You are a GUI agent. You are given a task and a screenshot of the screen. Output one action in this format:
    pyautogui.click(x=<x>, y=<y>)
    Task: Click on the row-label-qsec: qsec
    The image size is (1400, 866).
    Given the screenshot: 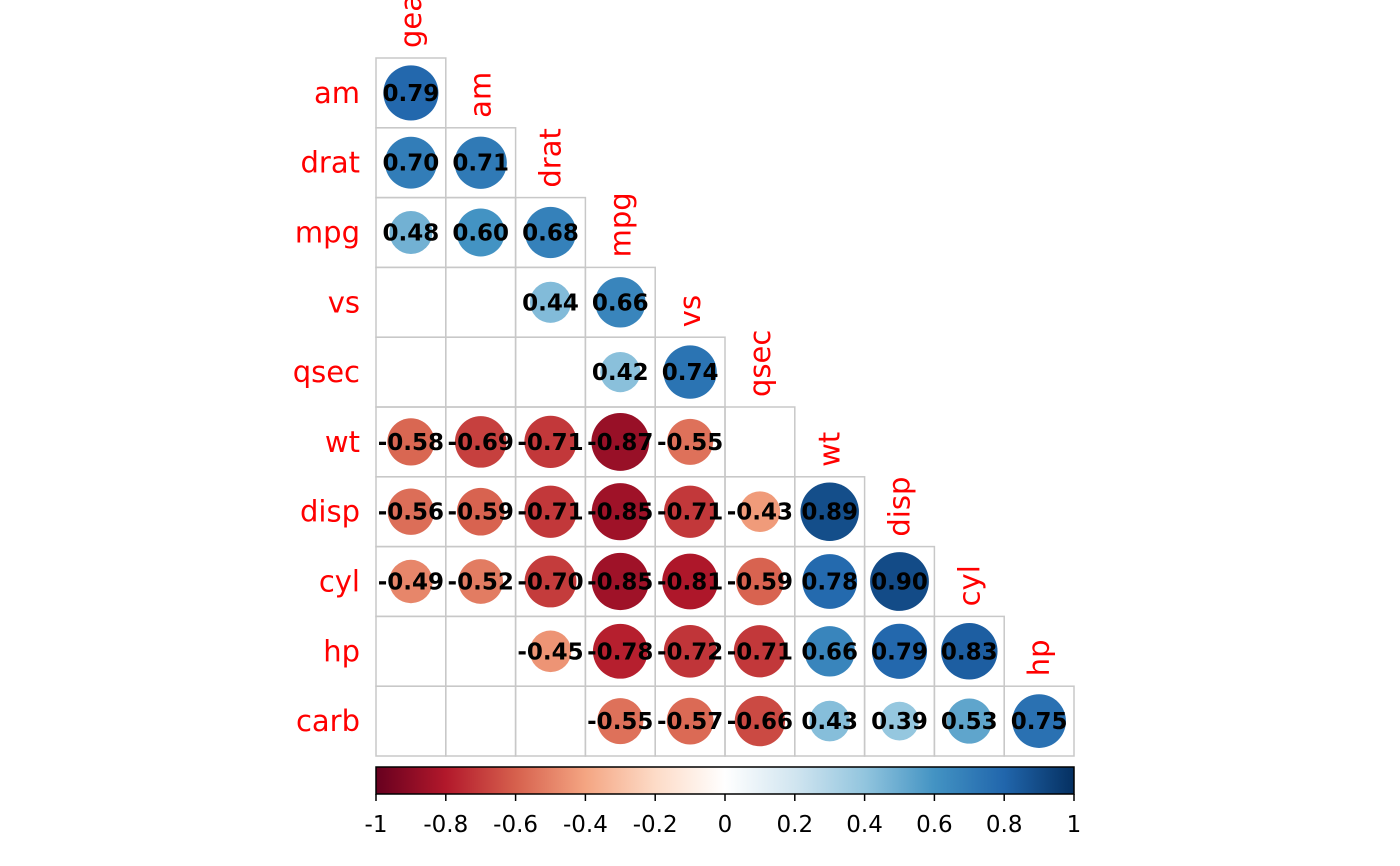 What is the action you would take?
    pyautogui.click(x=326, y=372)
    